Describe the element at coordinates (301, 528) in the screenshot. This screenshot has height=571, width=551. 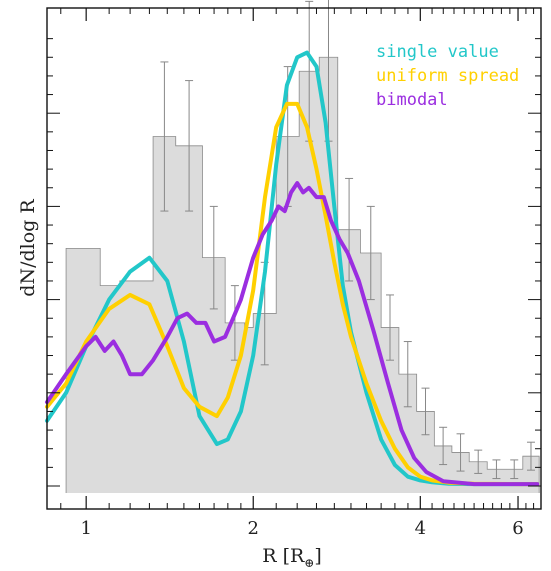
I see `x-tick-labels: 1 2 4 6` at that location.